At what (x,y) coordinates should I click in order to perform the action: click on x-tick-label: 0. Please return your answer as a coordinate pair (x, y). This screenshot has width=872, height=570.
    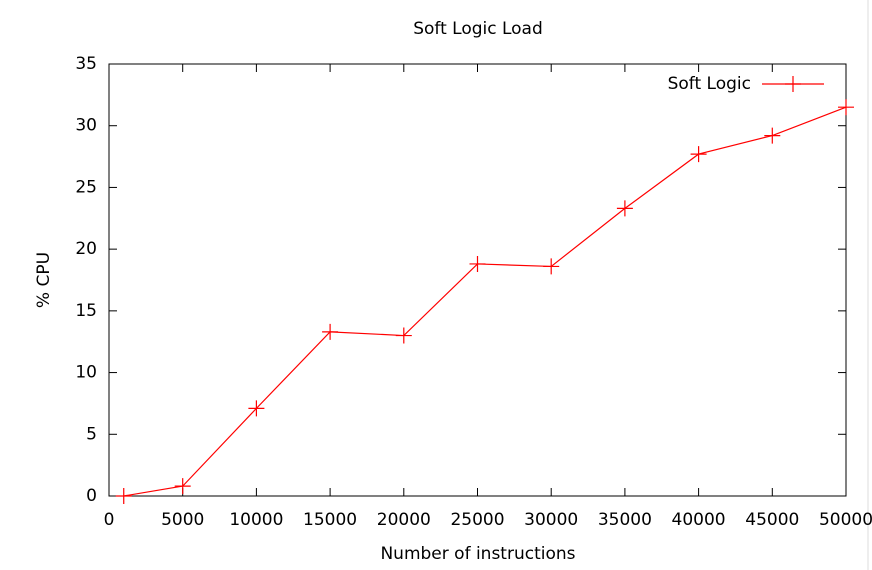
    Looking at the image, I should click on (109, 520).